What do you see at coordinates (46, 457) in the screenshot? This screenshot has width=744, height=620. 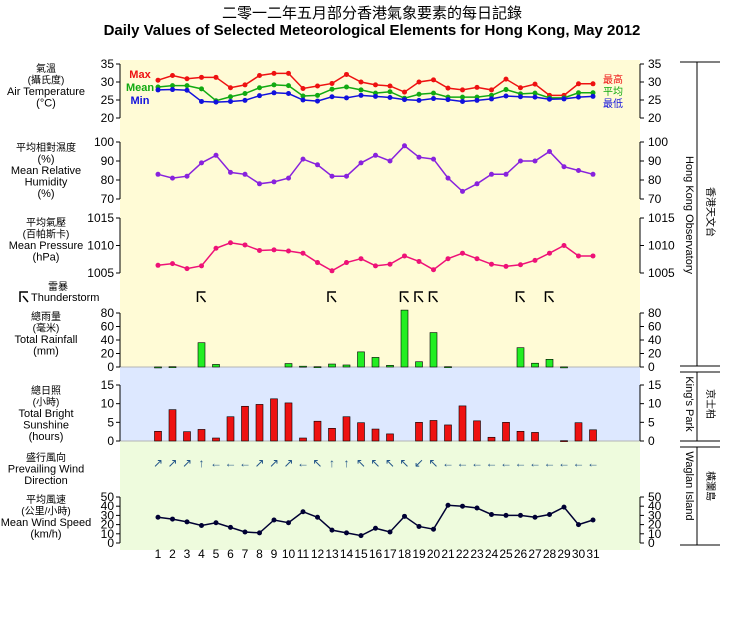 I see `wind-direction-label-0: 盛行風向` at bounding box center [46, 457].